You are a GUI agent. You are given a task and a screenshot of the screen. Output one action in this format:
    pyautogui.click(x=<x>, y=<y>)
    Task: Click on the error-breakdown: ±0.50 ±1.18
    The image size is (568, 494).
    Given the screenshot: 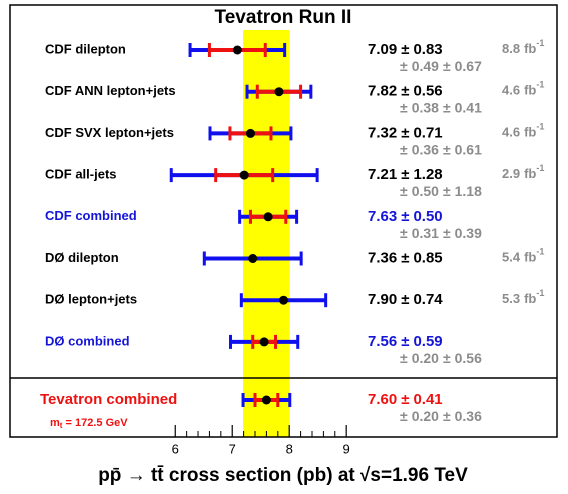 What is the action you would take?
    pyautogui.click(x=441, y=191)
    